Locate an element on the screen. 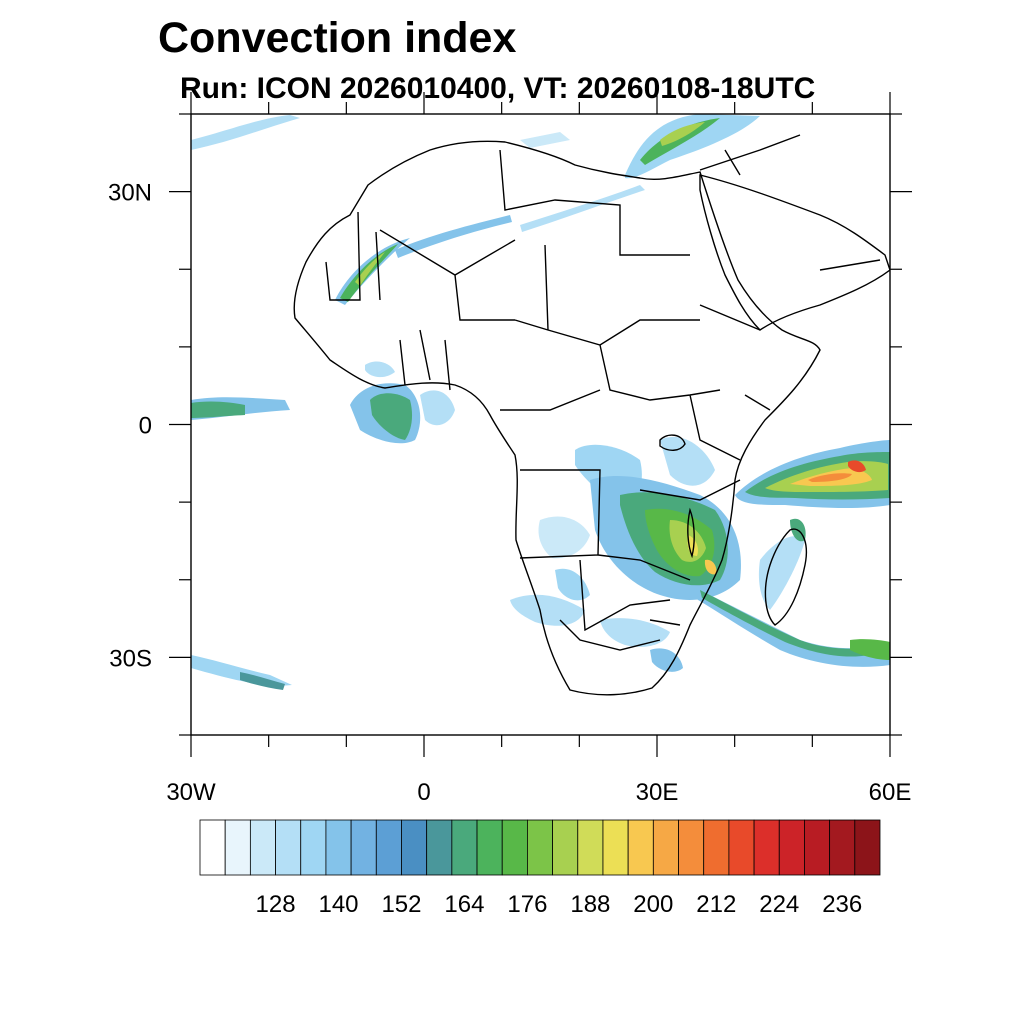 Image resolution: width=1024 pixels, height=1024 pixels. lon-tick-label: 0 is located at coordinates (423, 792).